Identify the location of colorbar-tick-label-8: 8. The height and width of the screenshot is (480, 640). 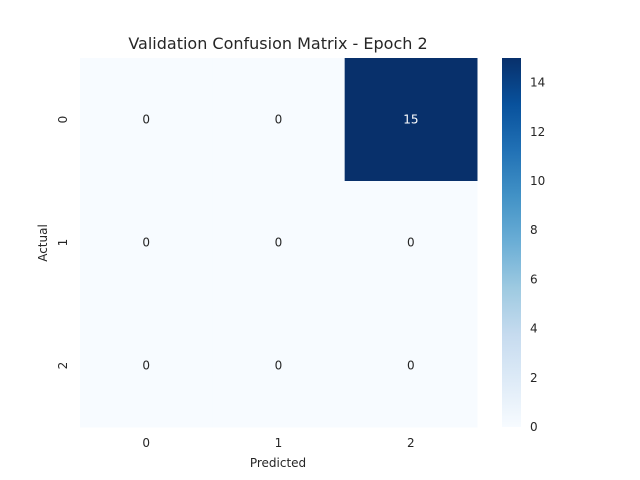
(534, 230).